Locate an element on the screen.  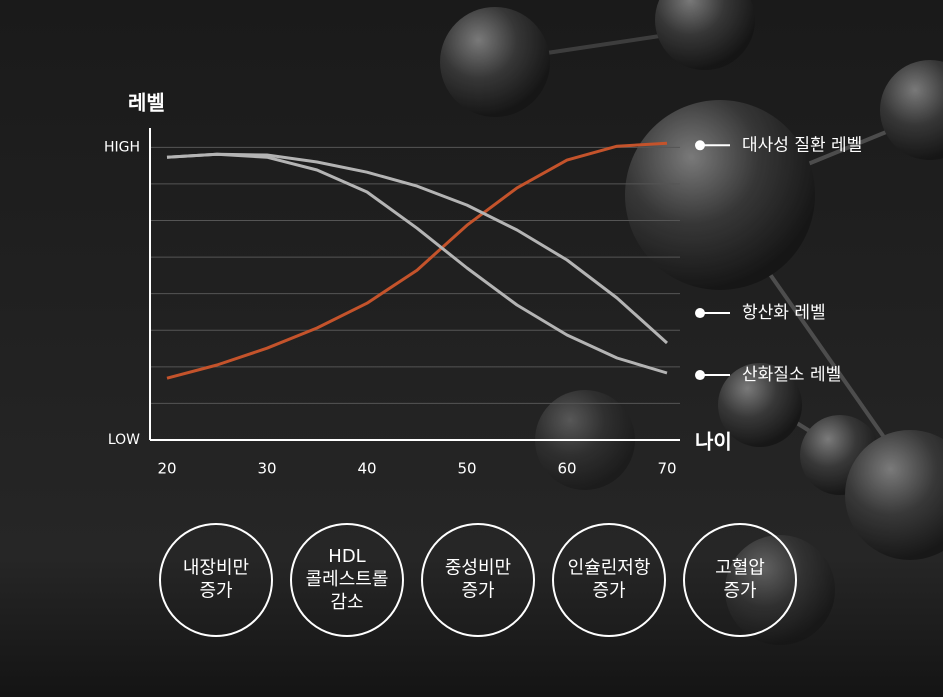
factor-label: 콜레스트롤 is located at coordinates (347, 579).